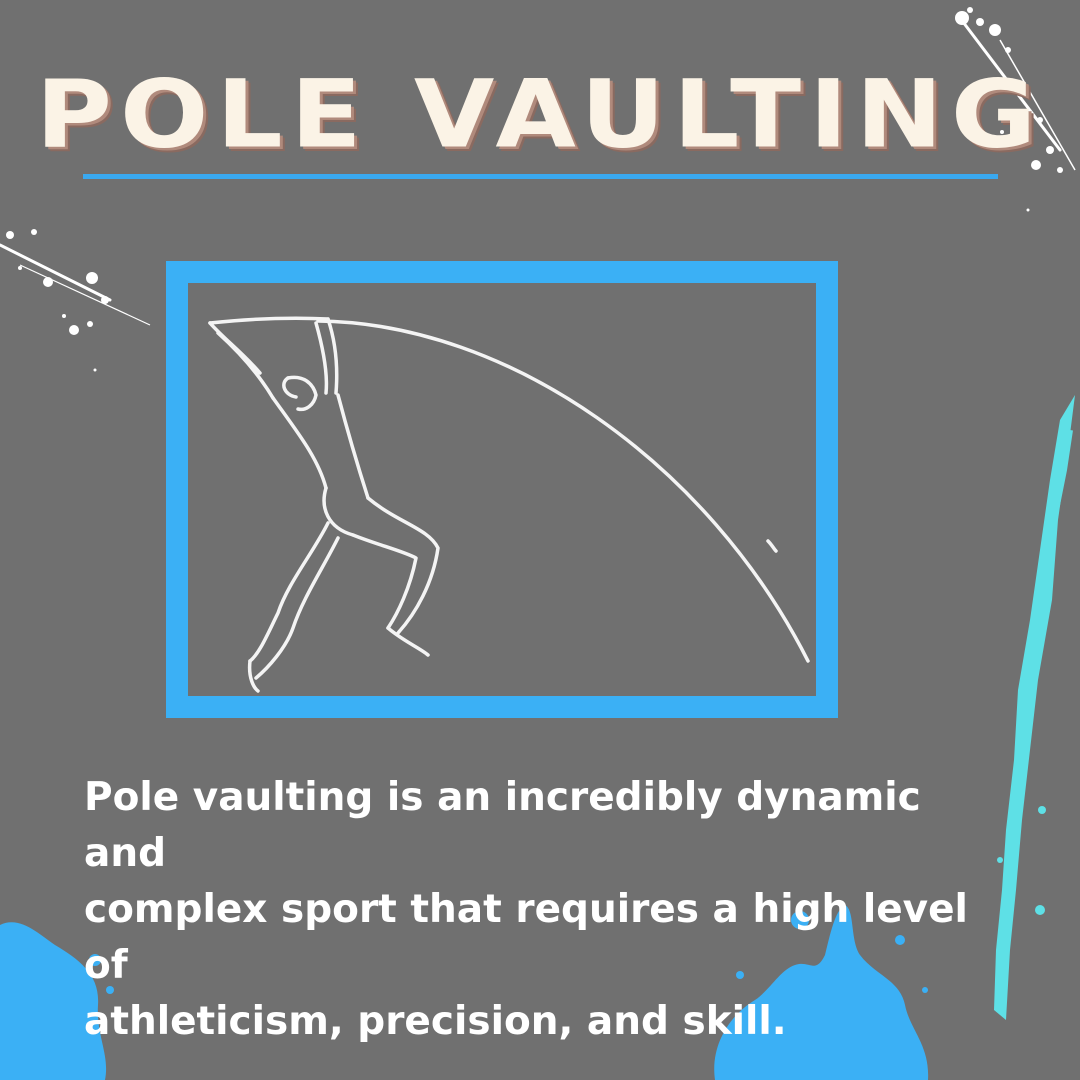  I want to click on title-underline, so click(540, 176).